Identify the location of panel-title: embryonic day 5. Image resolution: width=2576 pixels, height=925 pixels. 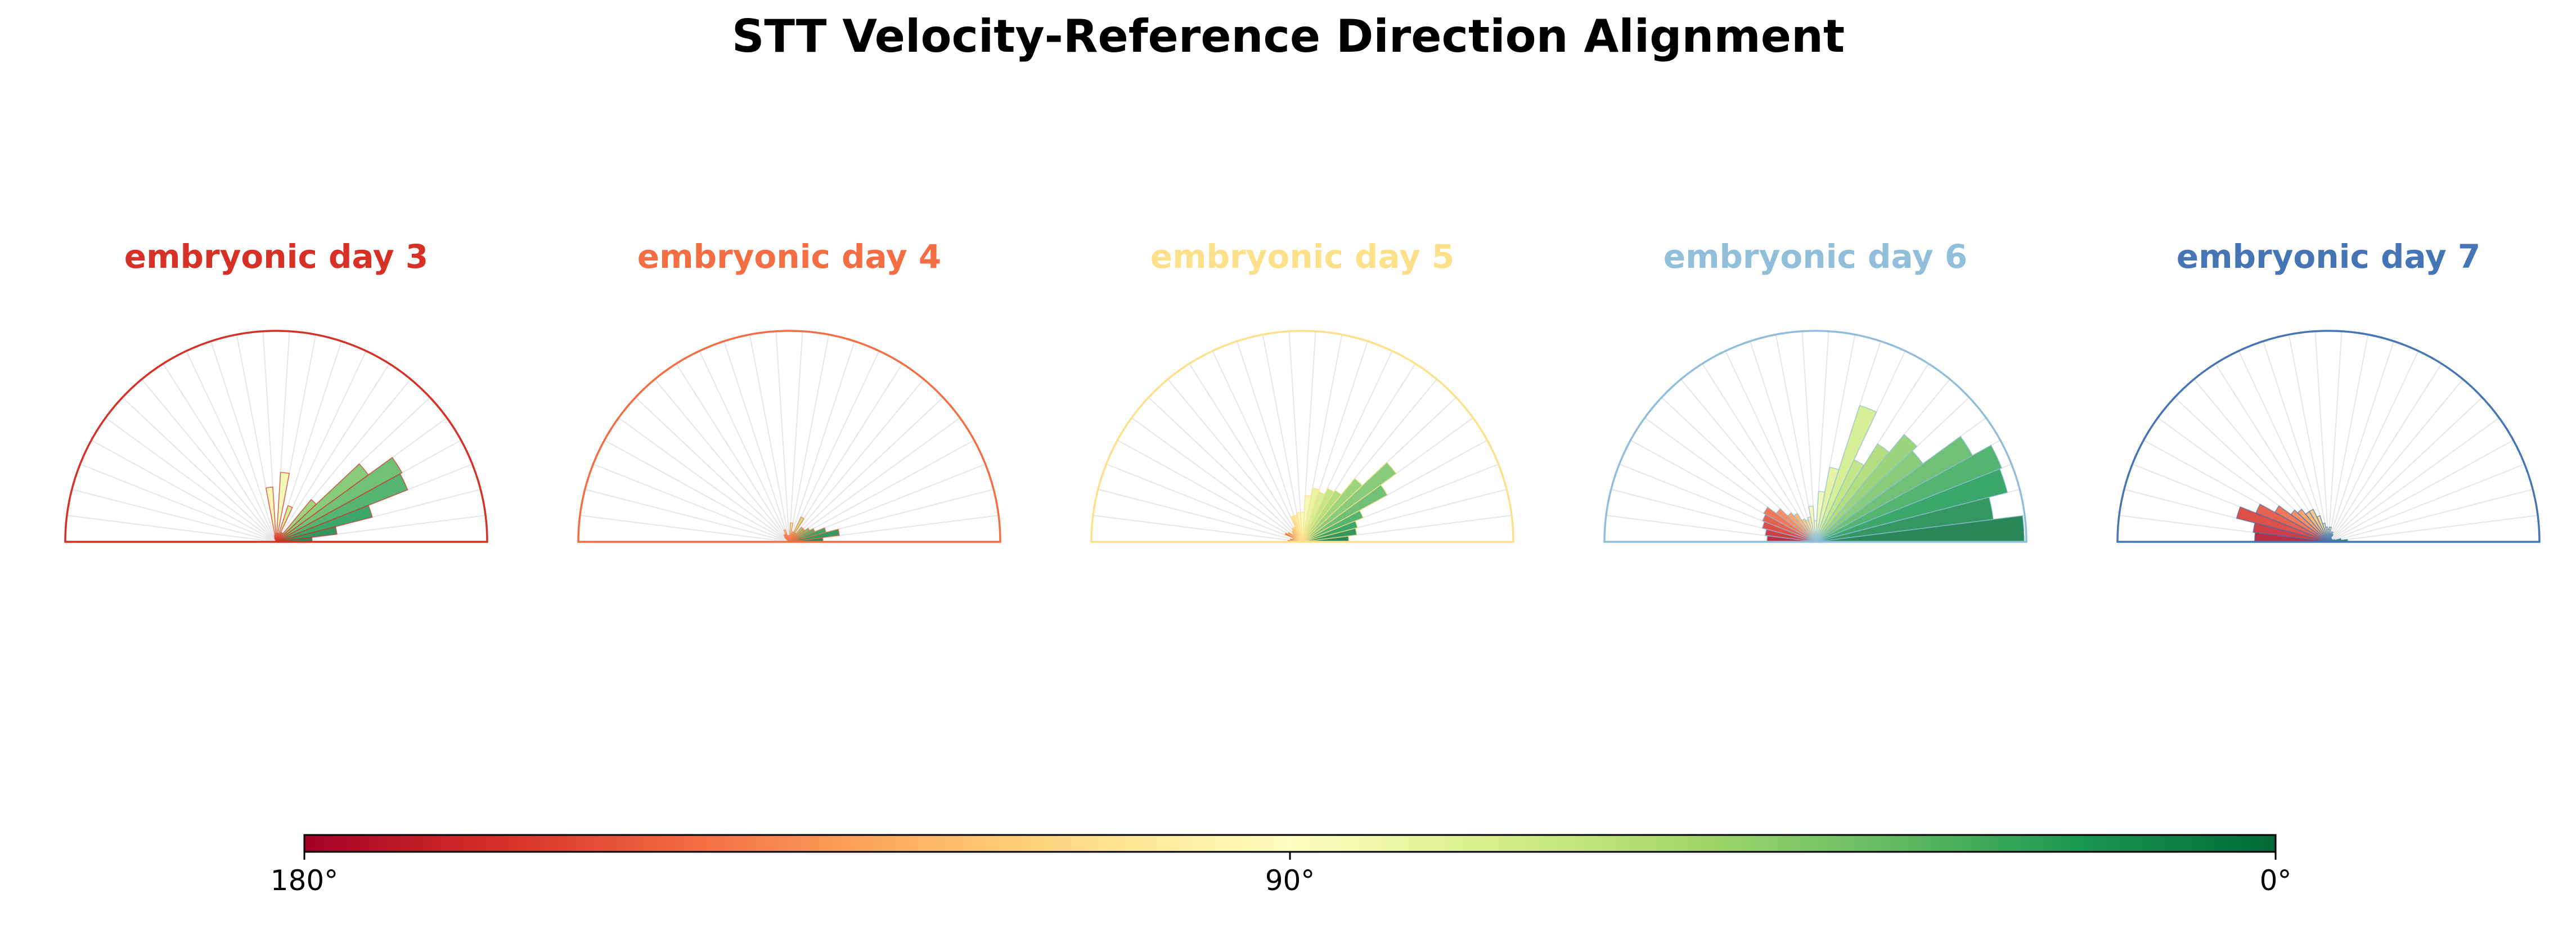
(1302, 256).